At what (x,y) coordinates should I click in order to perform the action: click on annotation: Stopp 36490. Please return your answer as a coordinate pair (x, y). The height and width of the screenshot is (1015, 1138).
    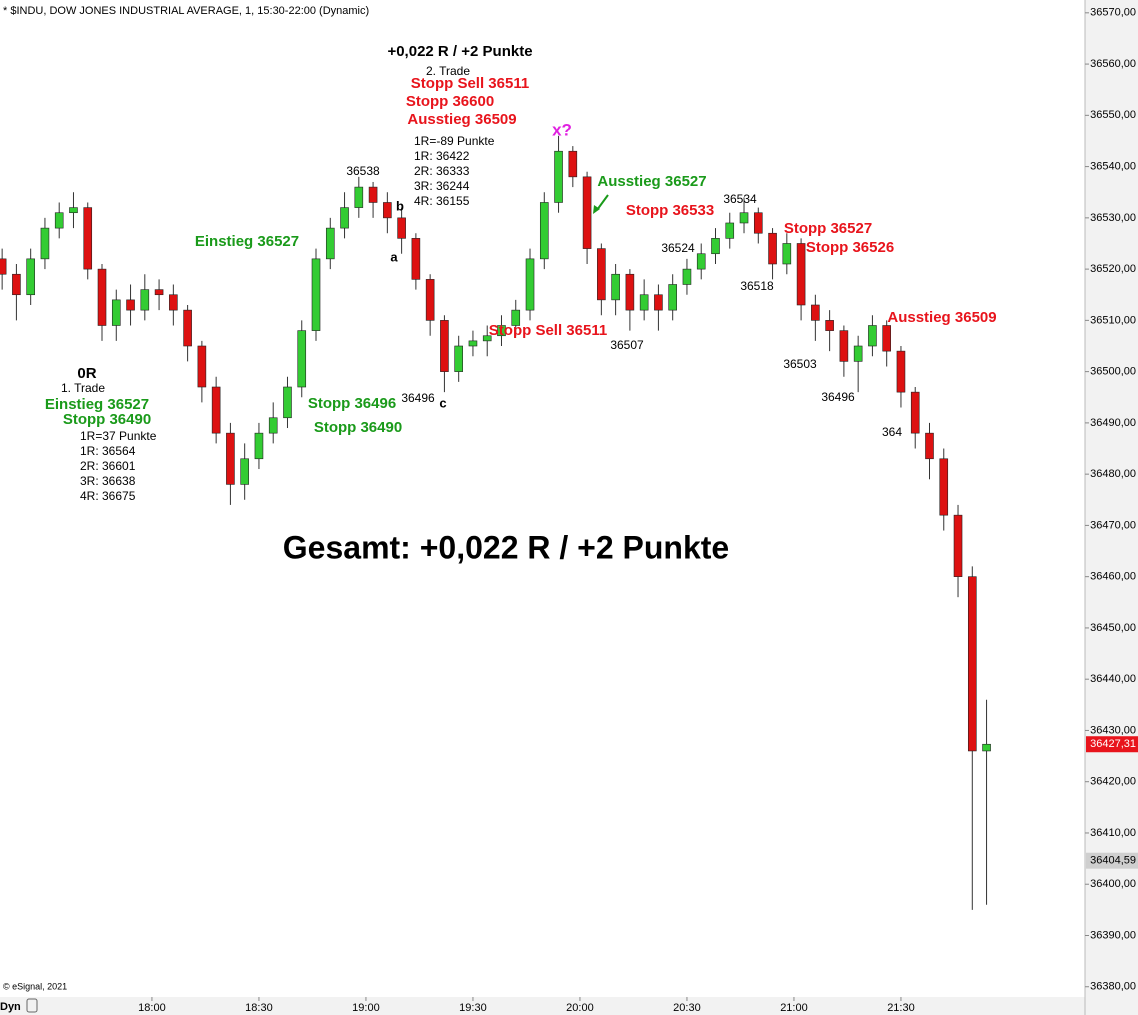
    Looking at the image, I should click on (107, 419).